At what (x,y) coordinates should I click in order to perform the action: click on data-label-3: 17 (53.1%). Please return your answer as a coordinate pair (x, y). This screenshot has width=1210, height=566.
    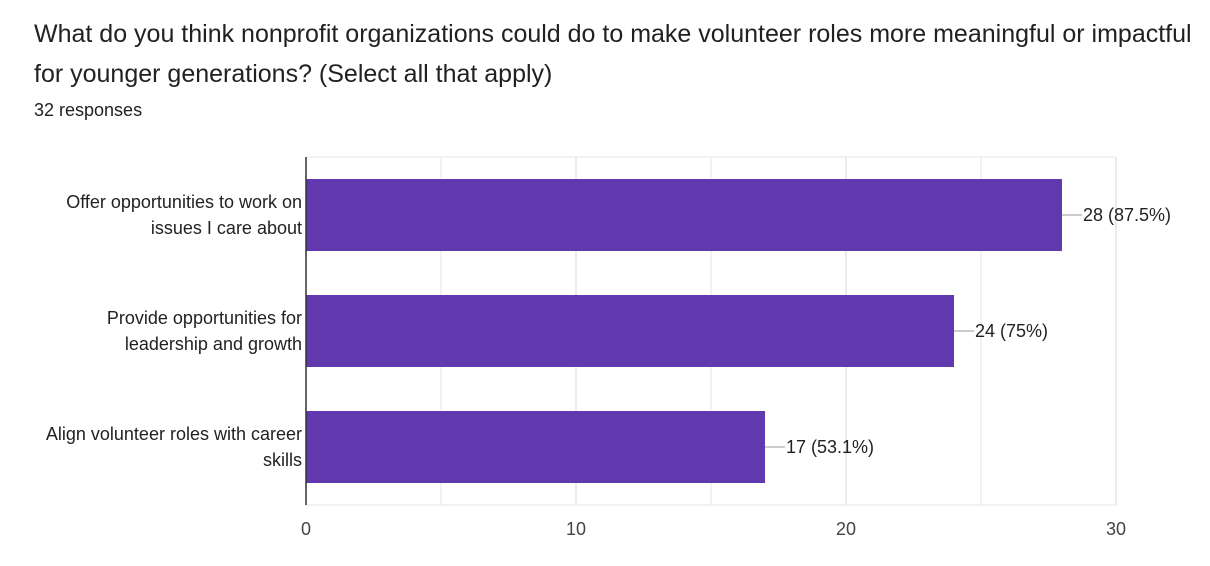
    Looking at the image, I should click on (830, 447).